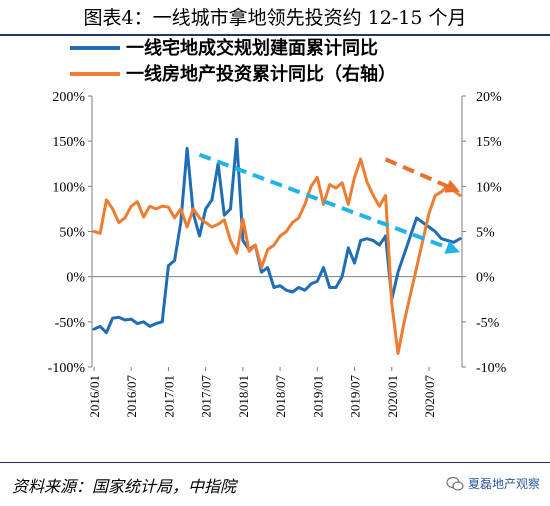 The image size is (550, 506). I want to click on right-tick-label: -10%, so click(491, 368).